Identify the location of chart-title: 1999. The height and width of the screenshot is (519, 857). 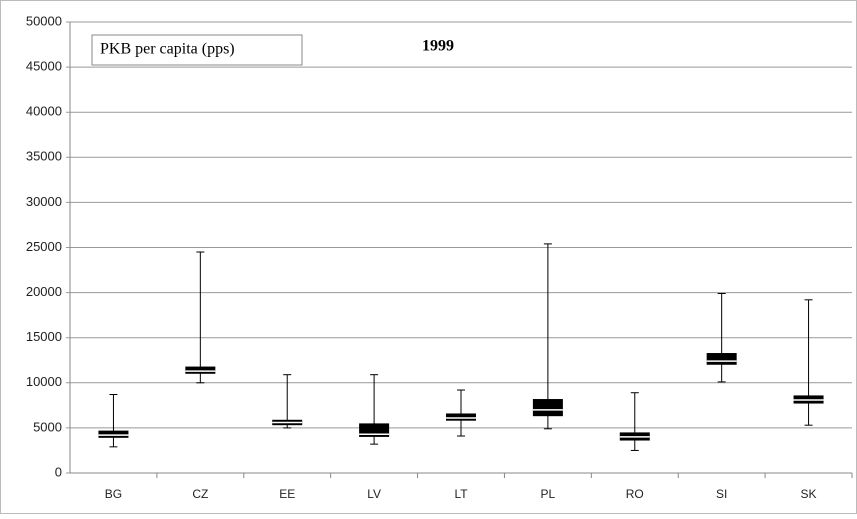
(438, 46).